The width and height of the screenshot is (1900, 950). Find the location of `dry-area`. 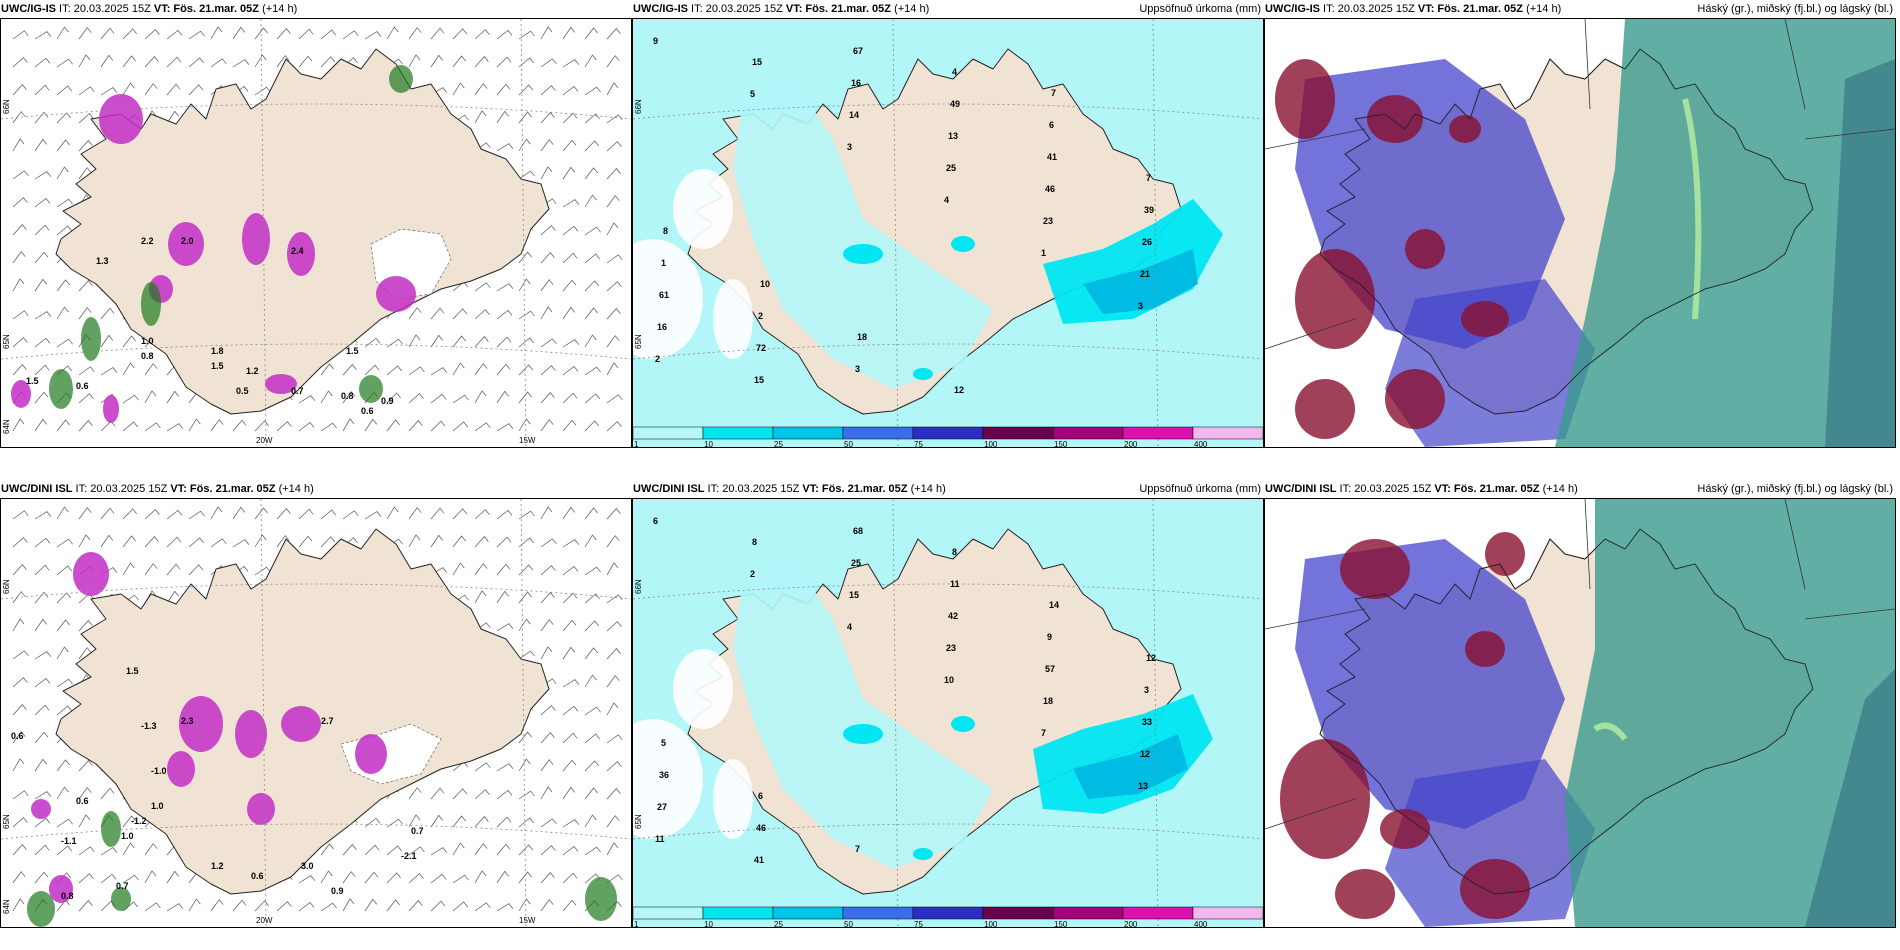

dry-area is located at coordinates (668, 299).